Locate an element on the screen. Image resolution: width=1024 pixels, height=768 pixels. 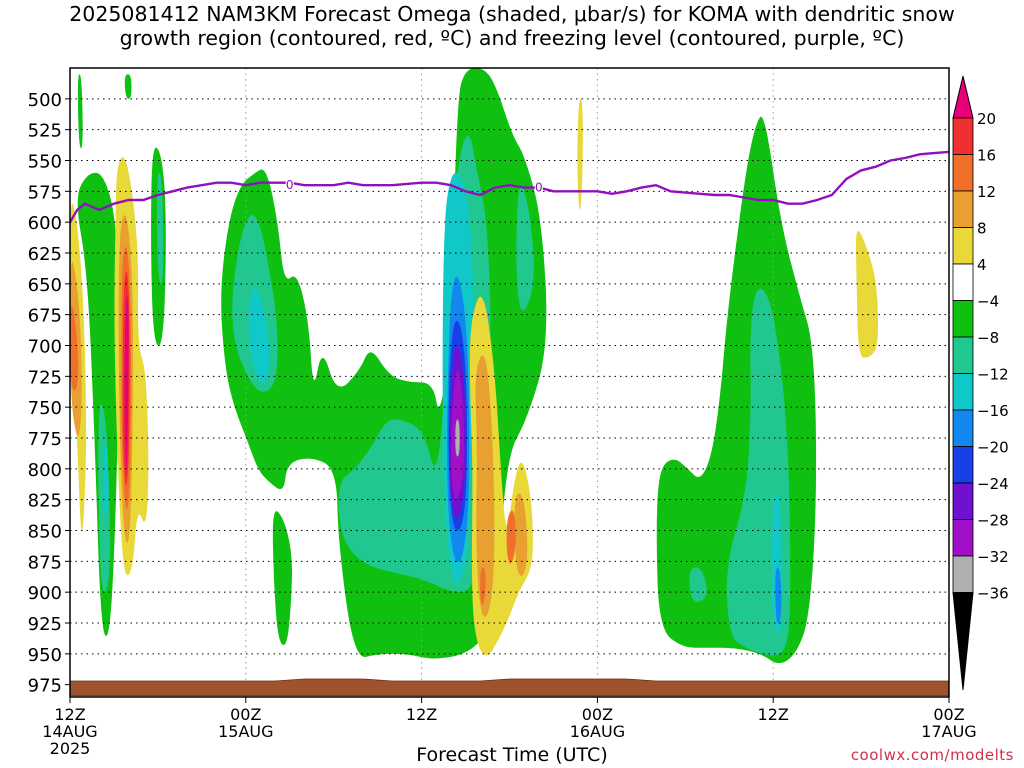
y-tick-label-825: 825 is located at coordinates (45, 501).